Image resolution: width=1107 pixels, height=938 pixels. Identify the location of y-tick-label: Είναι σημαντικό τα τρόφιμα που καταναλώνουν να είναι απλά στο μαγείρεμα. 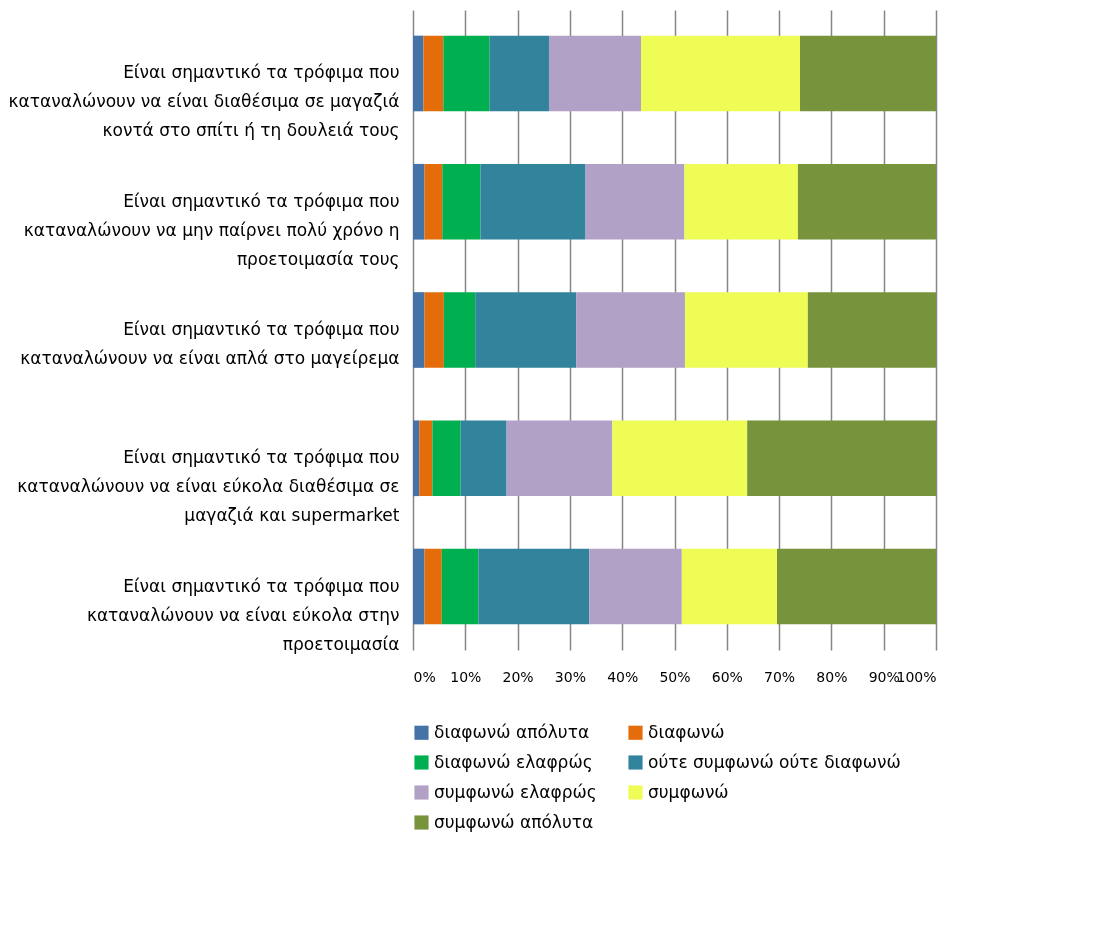
(210, 343).